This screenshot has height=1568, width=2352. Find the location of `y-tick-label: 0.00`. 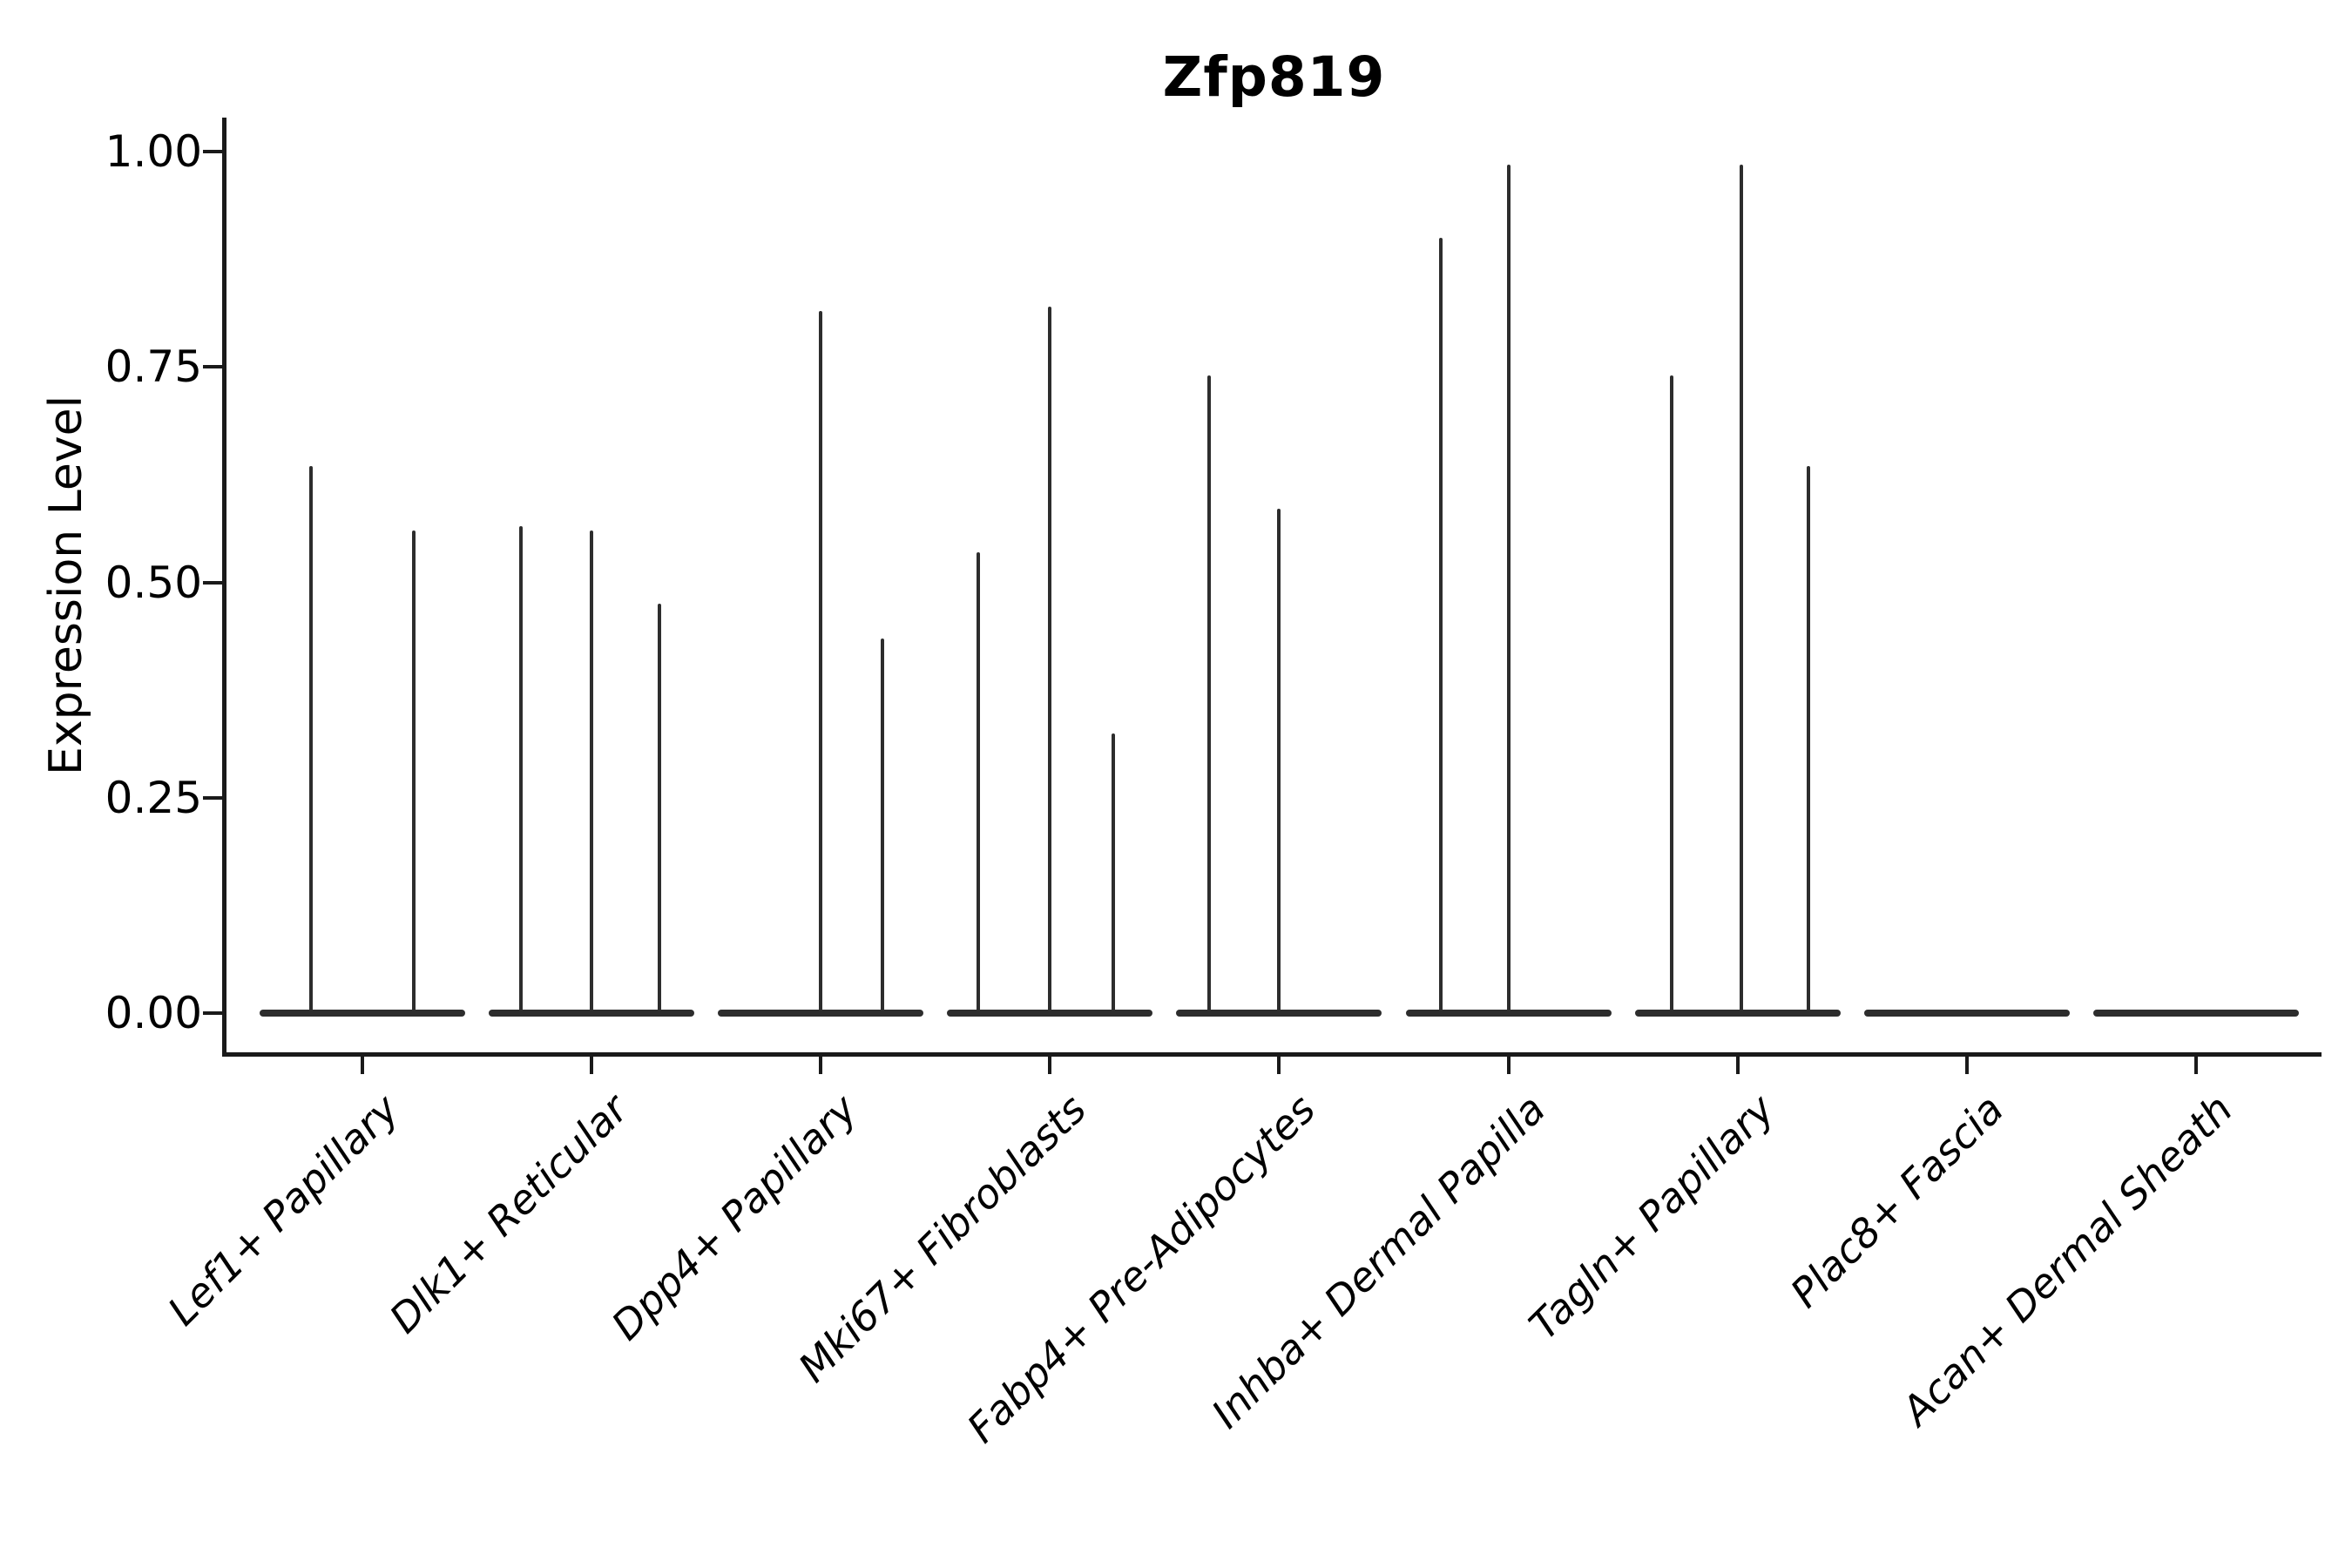

y-tick-label: 0.00 is located at coordinates (153, 1013).